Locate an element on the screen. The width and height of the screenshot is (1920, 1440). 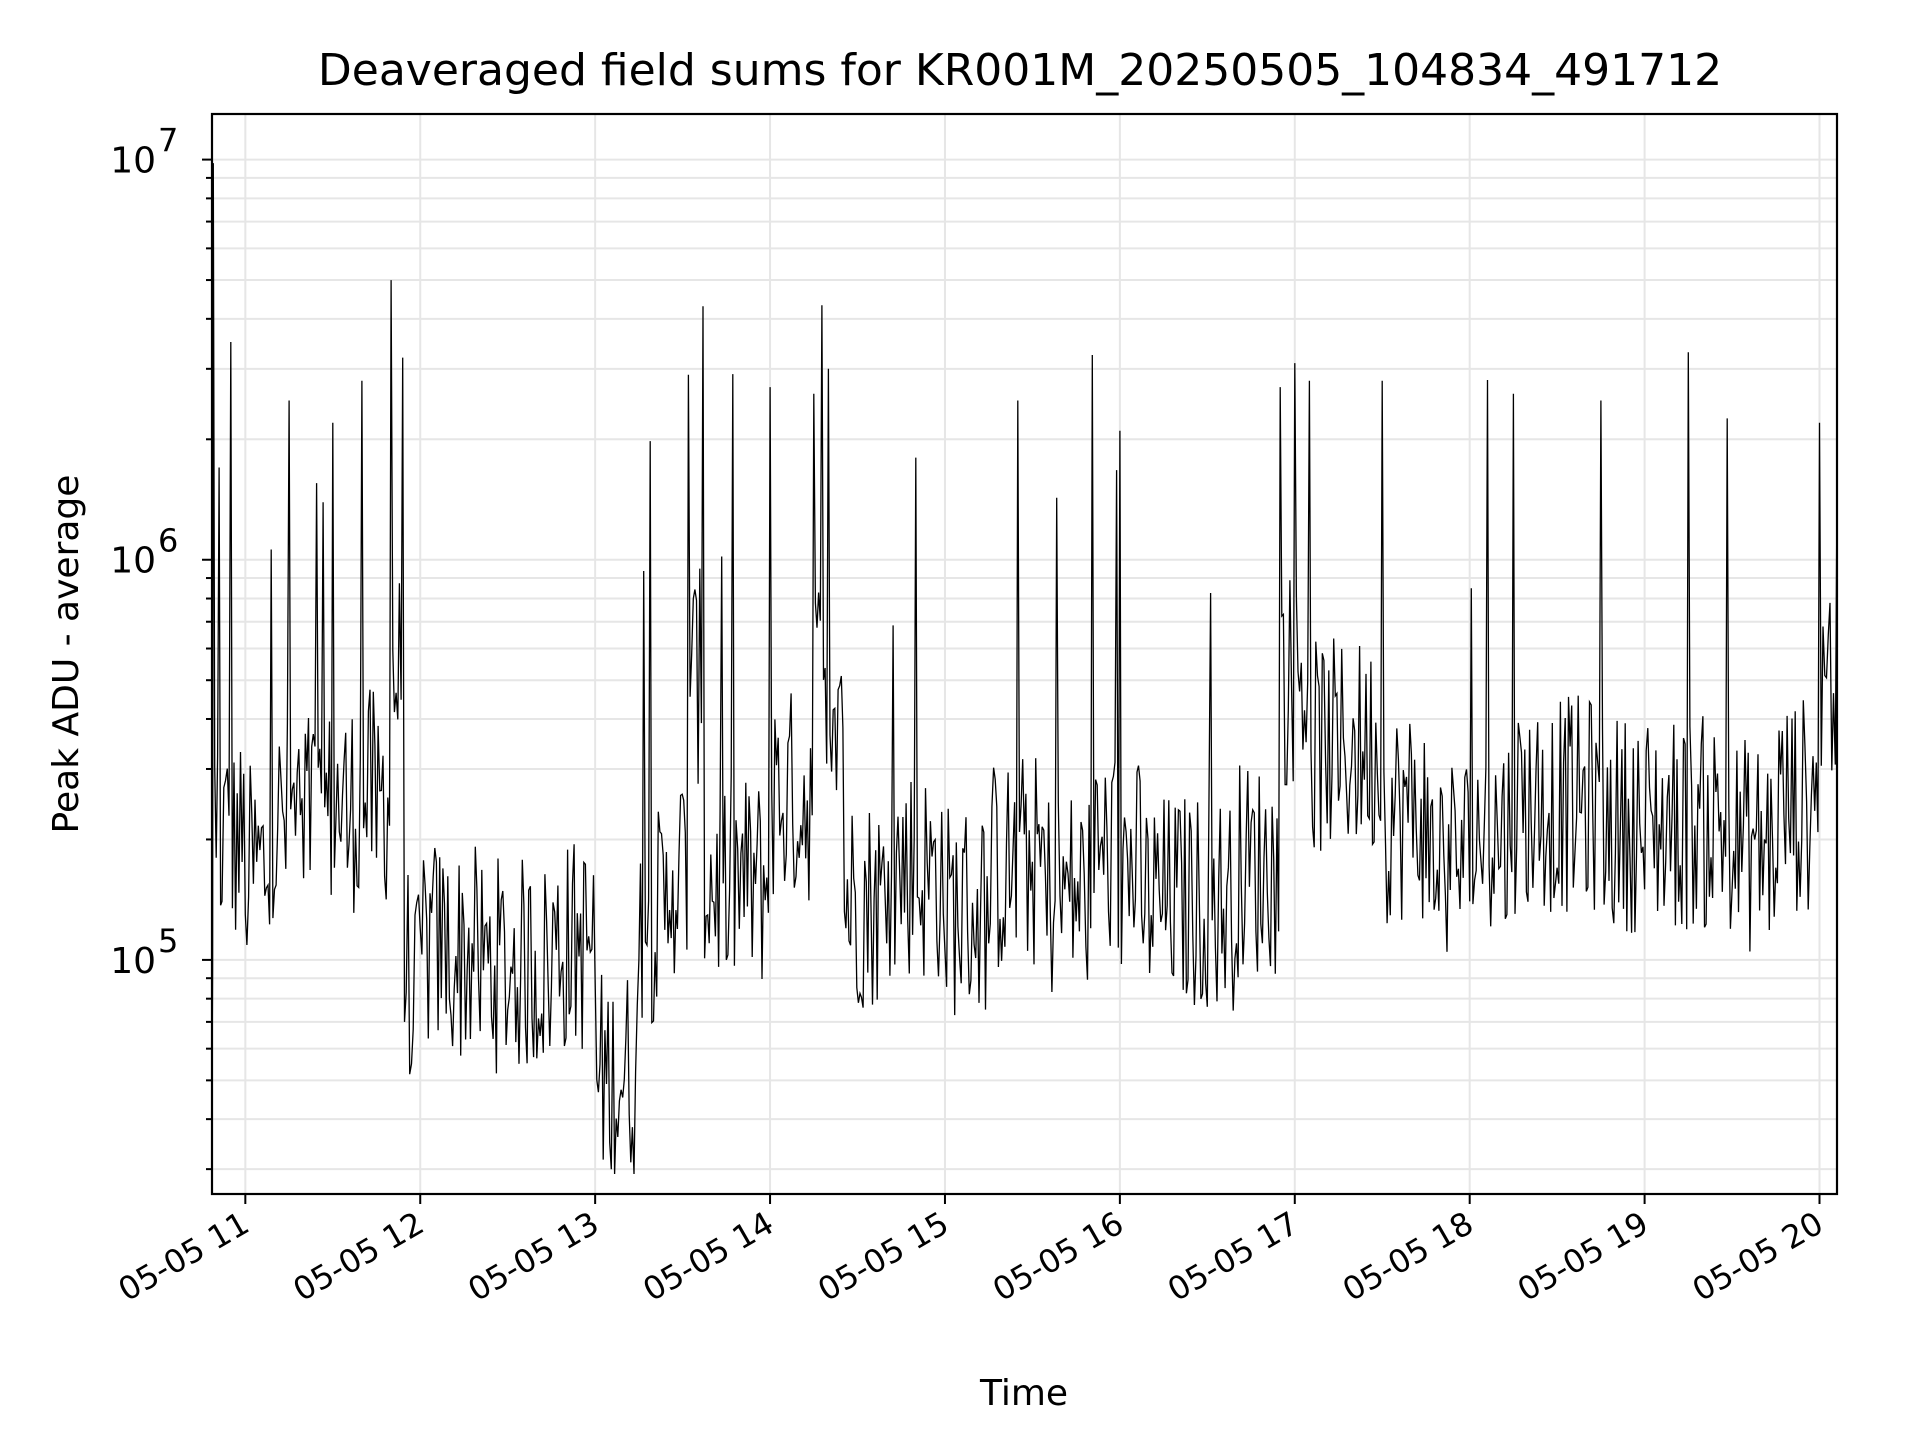
y-tick-exponent: 5 is located at coordinates (168, 941).